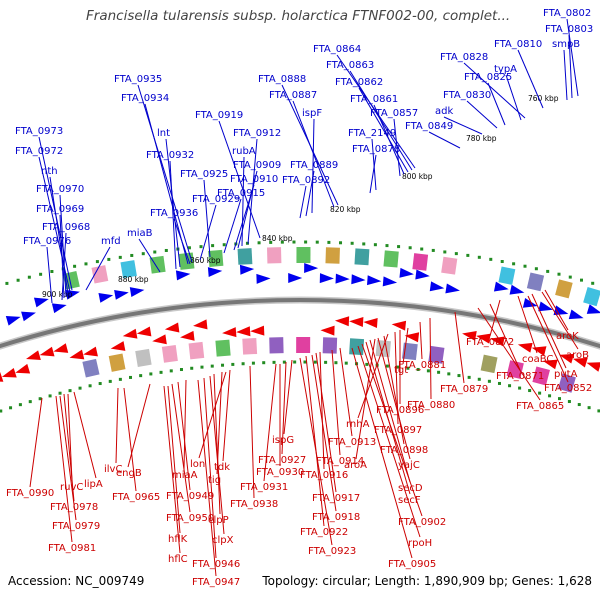  What do you see at coordinates (404, 450) in the screenshot?
I see `gene-label-bottom: FTA_0898` at bounding box center [404, 450].